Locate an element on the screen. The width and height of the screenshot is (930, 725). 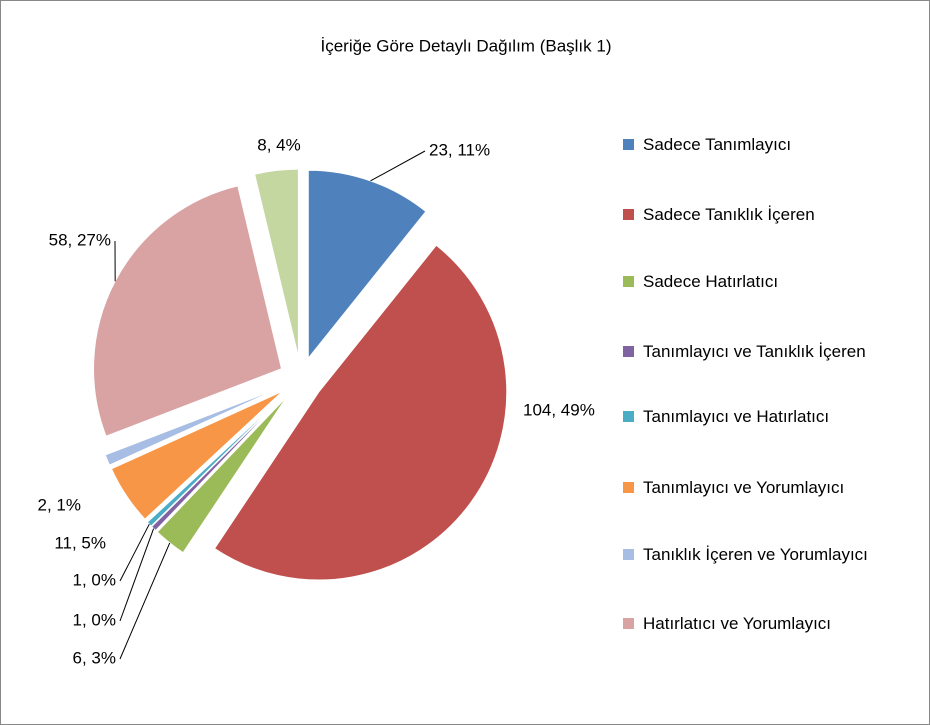
chart-title: İçeriğe Göre Detaylı Dağılım (Başlık 1) is located at coordinates (466, 45).